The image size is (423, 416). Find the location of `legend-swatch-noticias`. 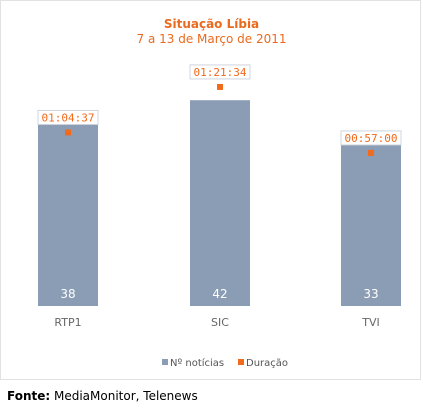

legend-swatch-noticias is located at coordinates (165, 362).